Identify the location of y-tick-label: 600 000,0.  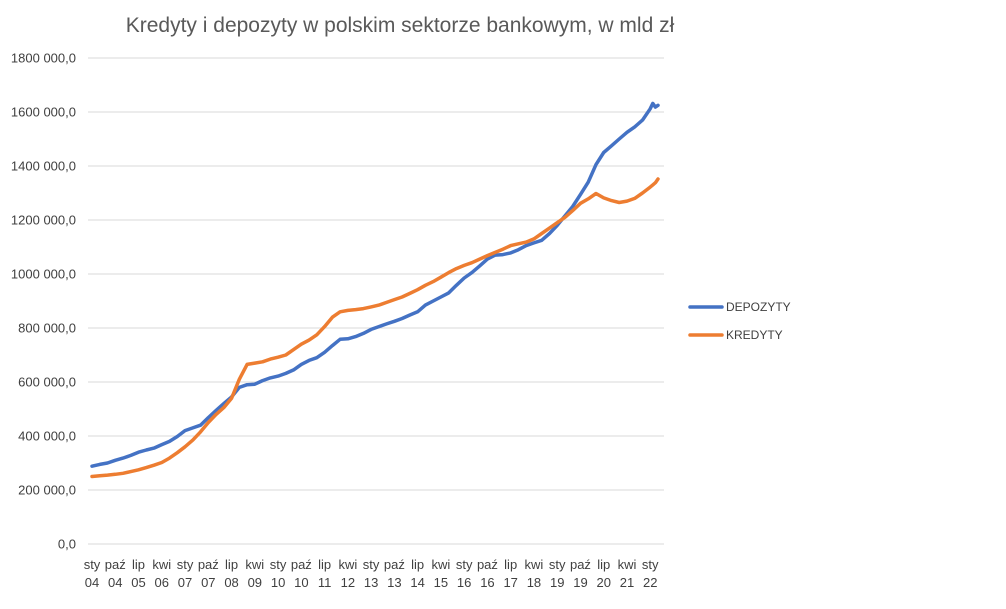
(47, 382).